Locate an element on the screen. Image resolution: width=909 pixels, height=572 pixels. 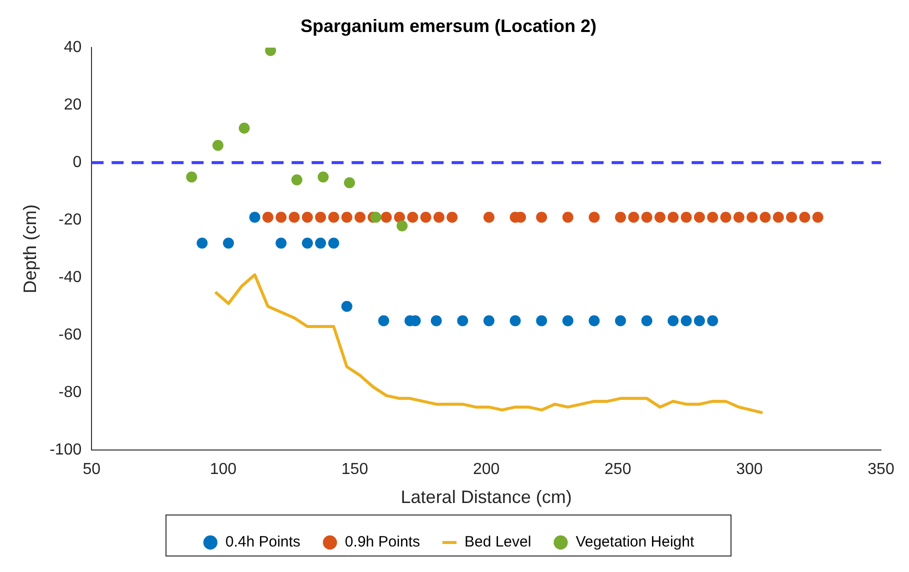
legend-label: Bed Level is located at coordinates (498, 542).